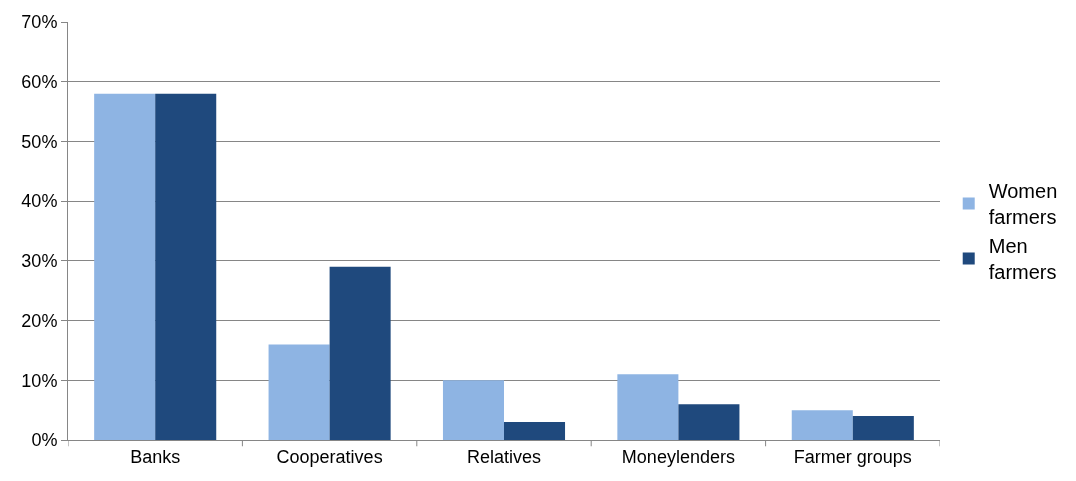 The height and width of the screenshot is (481, 1076). I want to click on y-tick-label: 30%, so click(39, 261).